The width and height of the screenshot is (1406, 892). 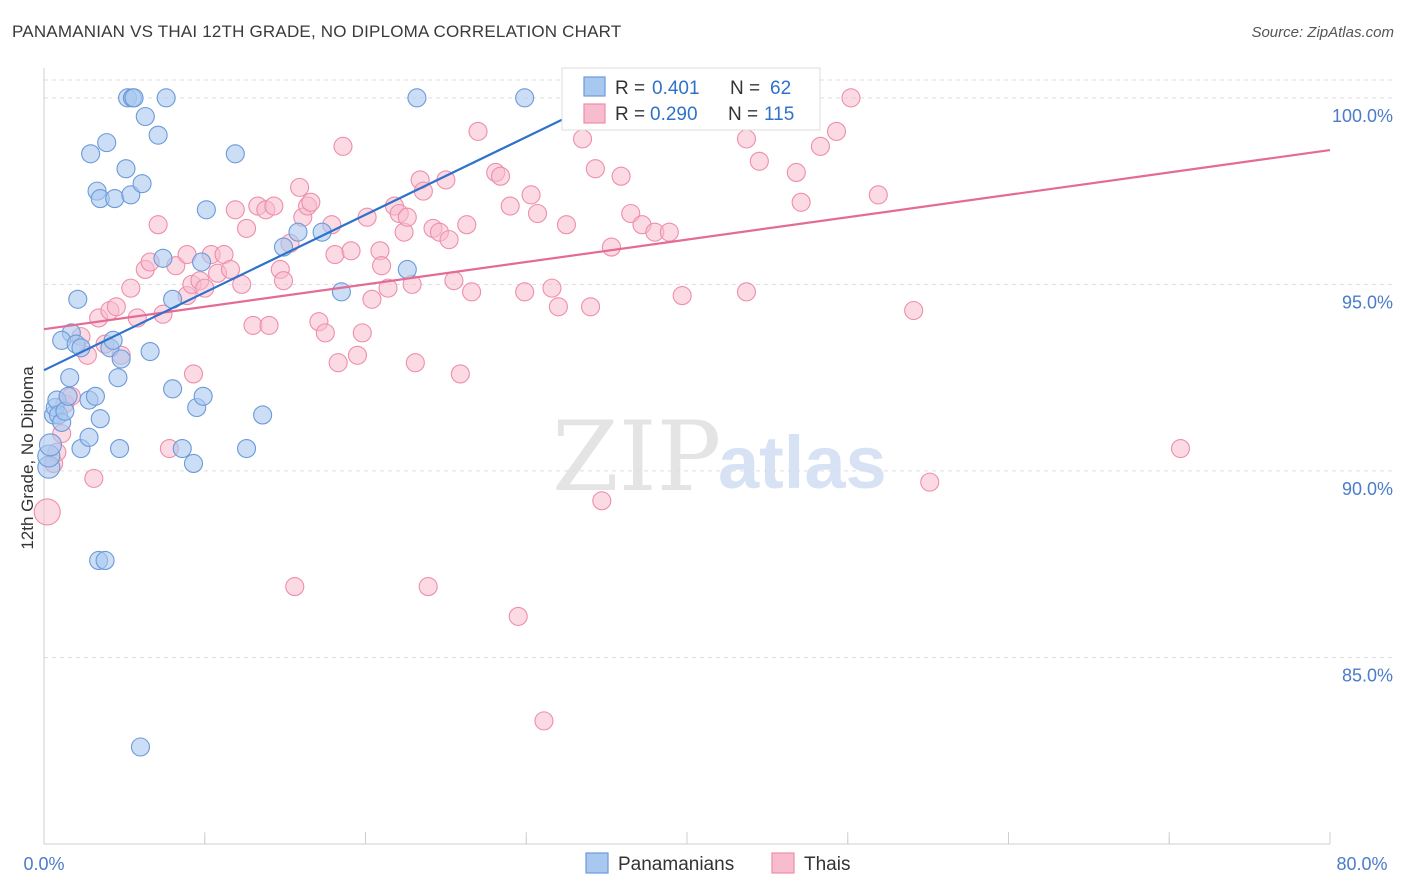 What do you see at coordinates (1362, 396) in the screenshot?
I see `y-tick-labels: 85.0% 90.0% 95.0% 100.0%` at bounding box center [1362, 396].